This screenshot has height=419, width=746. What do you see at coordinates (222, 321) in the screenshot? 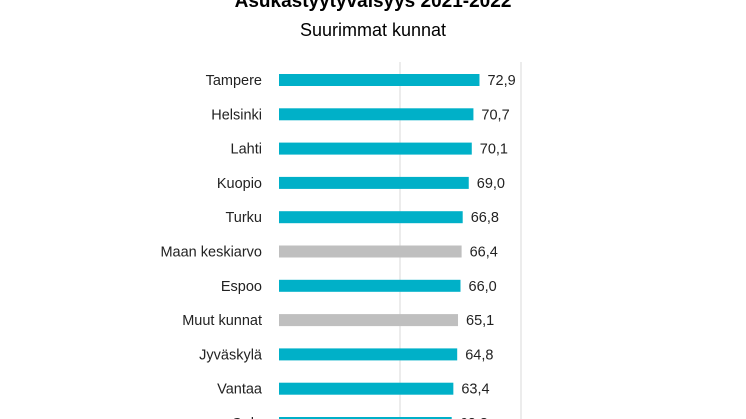
I see `category-label: Muut kunnat` at bounding box center [222, 321].